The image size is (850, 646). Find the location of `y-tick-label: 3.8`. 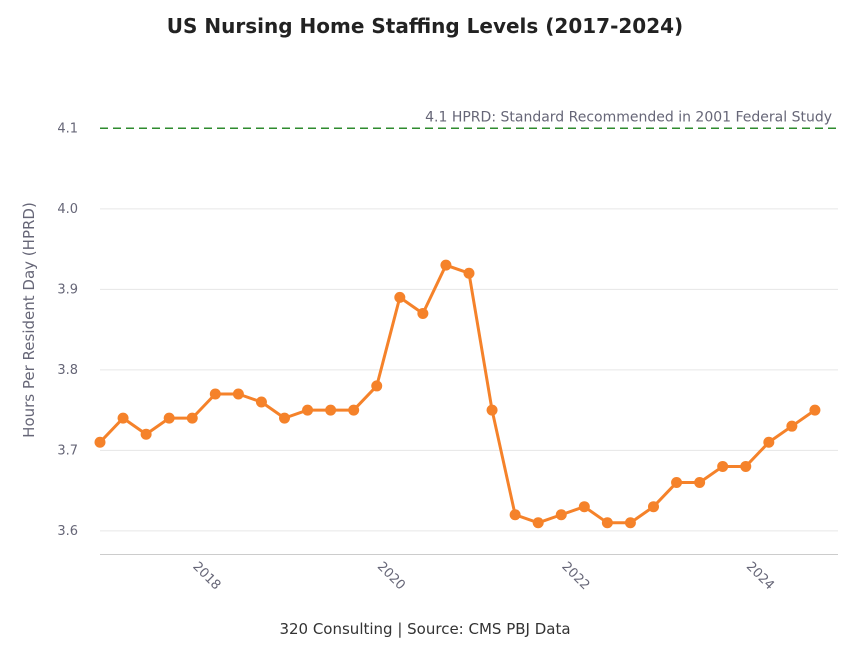

y-tick-label: 3.8 is located at coordinates (67, 370).